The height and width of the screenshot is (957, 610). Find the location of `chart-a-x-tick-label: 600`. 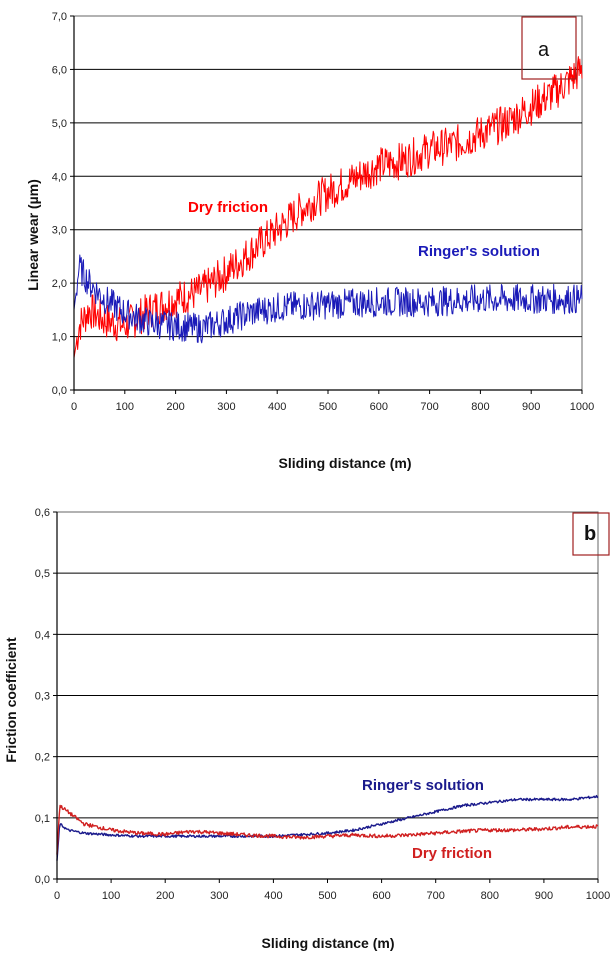

chart-a-x-tick-label: 600 is located at coordinates (379, 407).